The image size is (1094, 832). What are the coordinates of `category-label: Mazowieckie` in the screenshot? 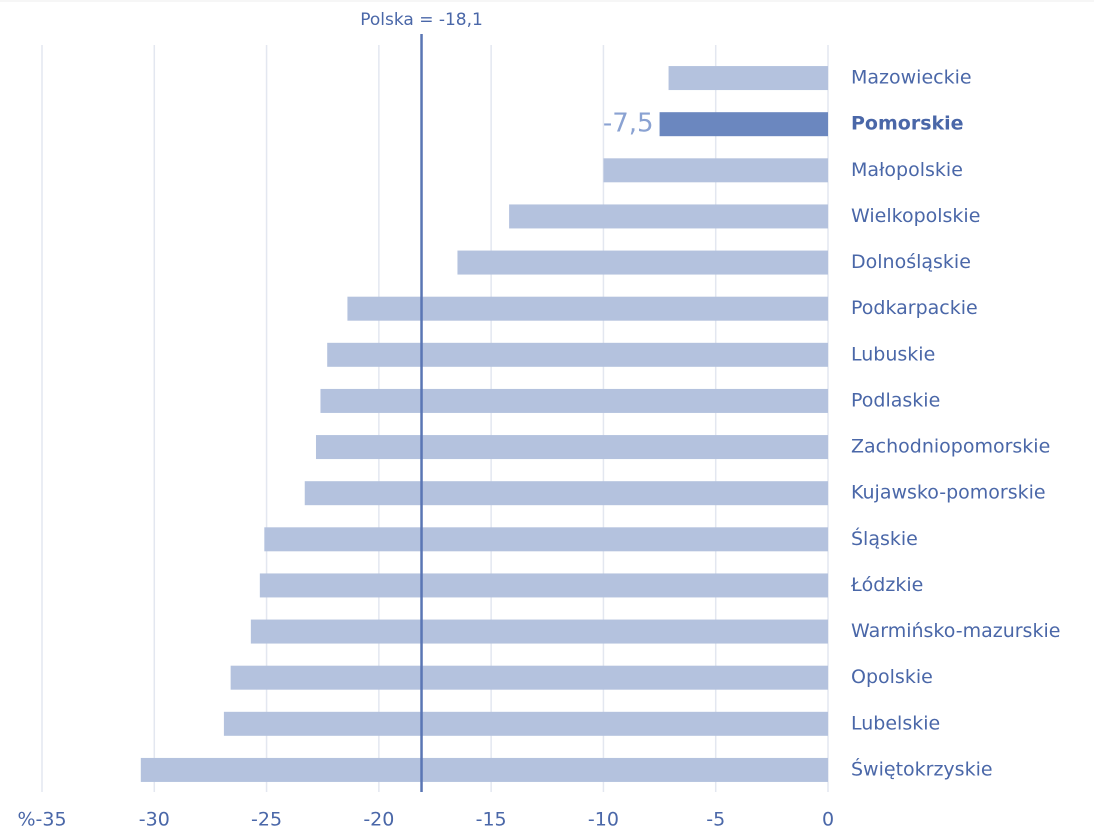 It's located at (911, 78).